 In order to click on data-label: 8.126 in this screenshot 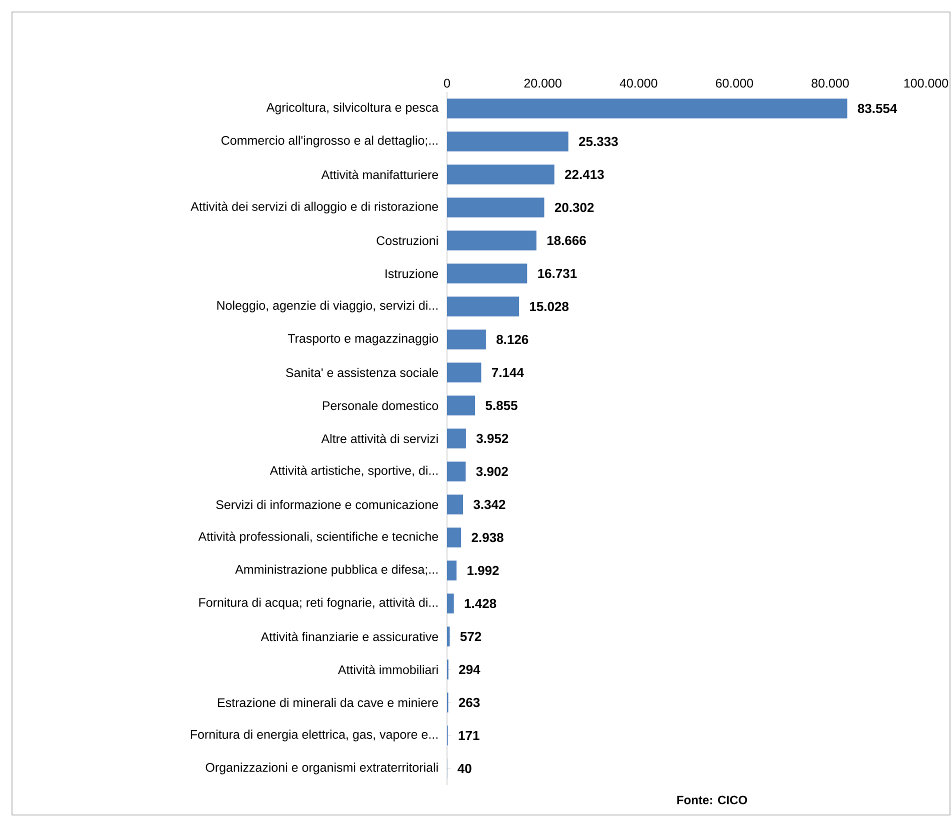, I will do `click(512, 339)`.